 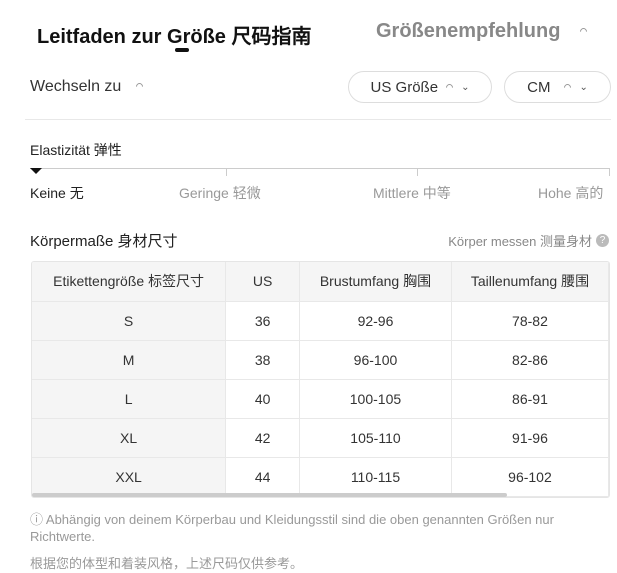 What do you see at coordinates (375, 282) in the screenshot?
I see `header-bust: Brustumfang 胸围` at bounding box center [375, 282].